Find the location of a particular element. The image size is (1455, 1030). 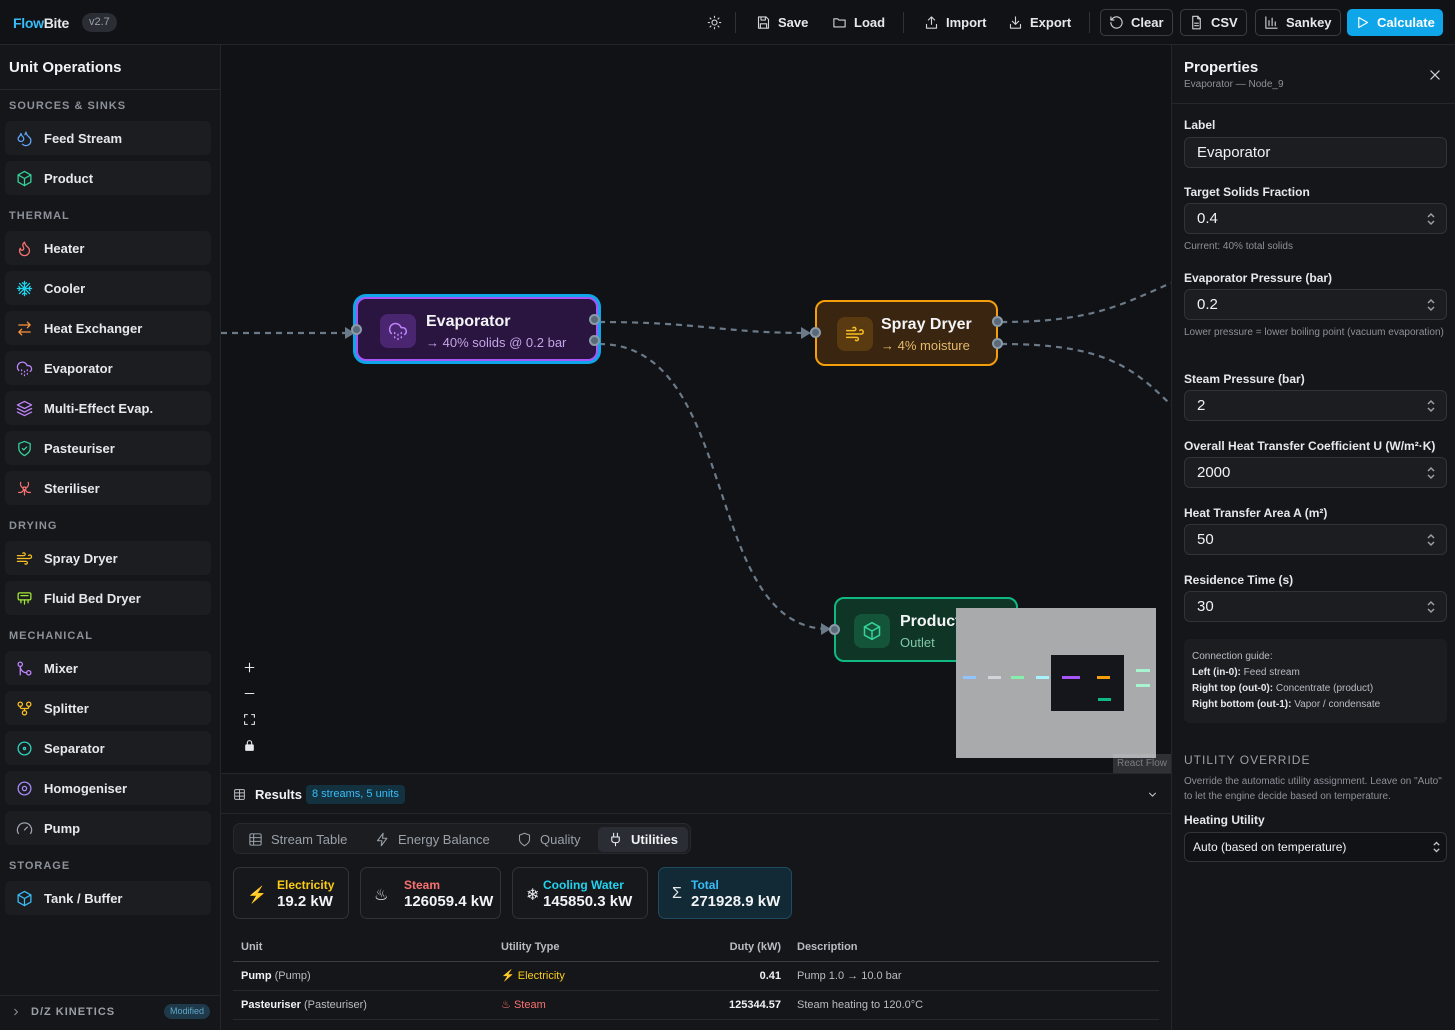

sidebar-item-spray-dryer: Spray Dryer is located at coordinates (108, 558).